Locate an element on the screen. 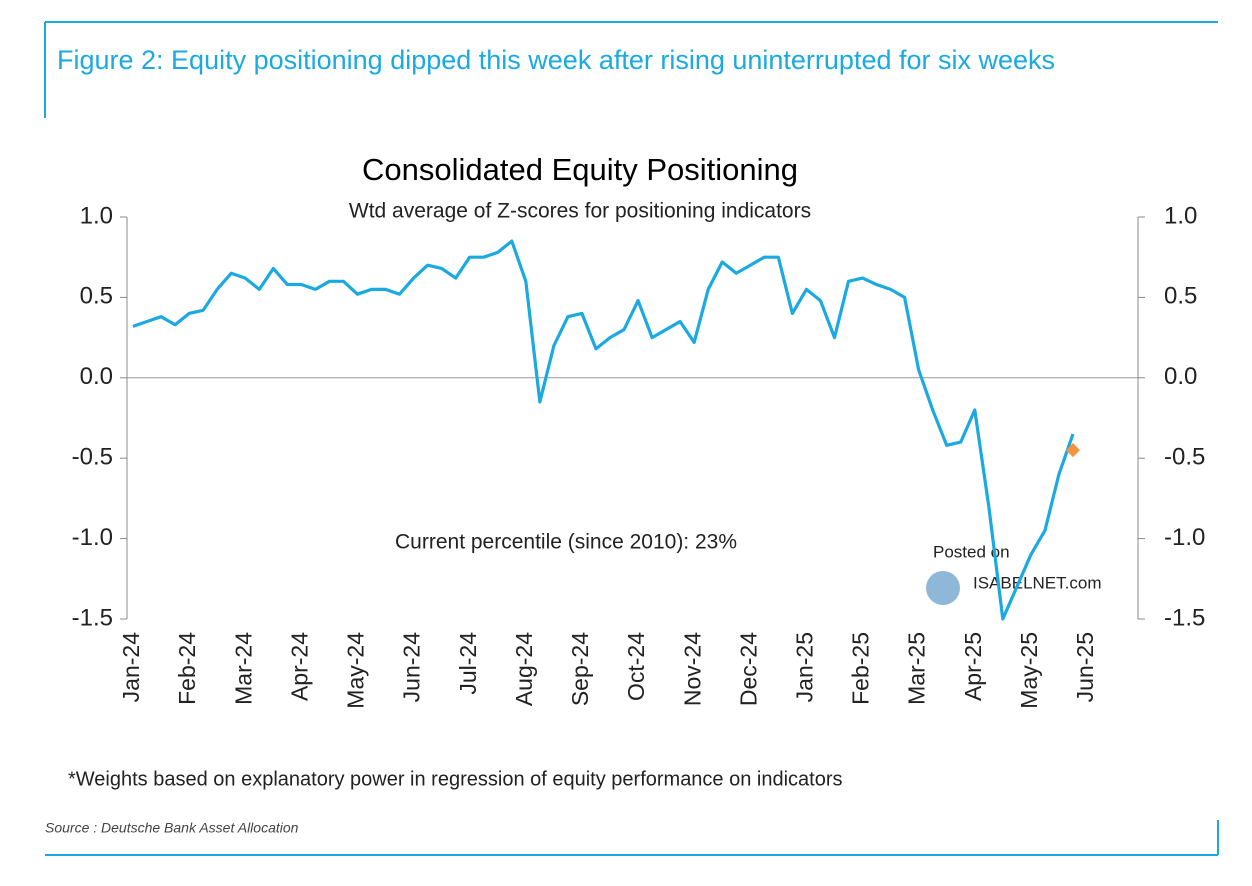  x-tick-label: Feb-25 is located at coordinates (861, 668).